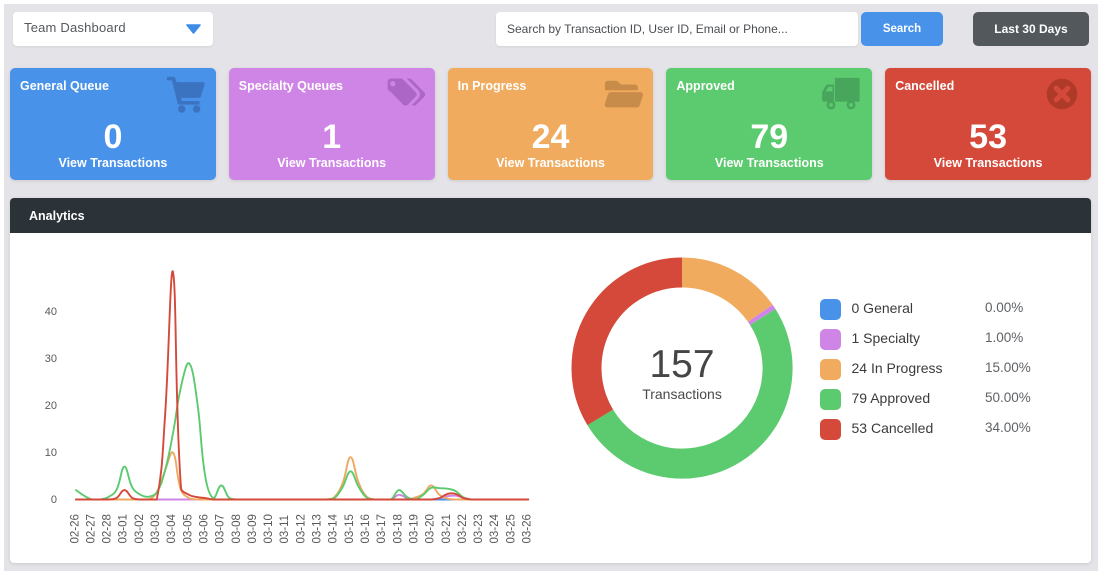 Image resolution: width=1102 pixels, height=576 pixels. I want to click on svg-text: 03-08, so click(237, 528).